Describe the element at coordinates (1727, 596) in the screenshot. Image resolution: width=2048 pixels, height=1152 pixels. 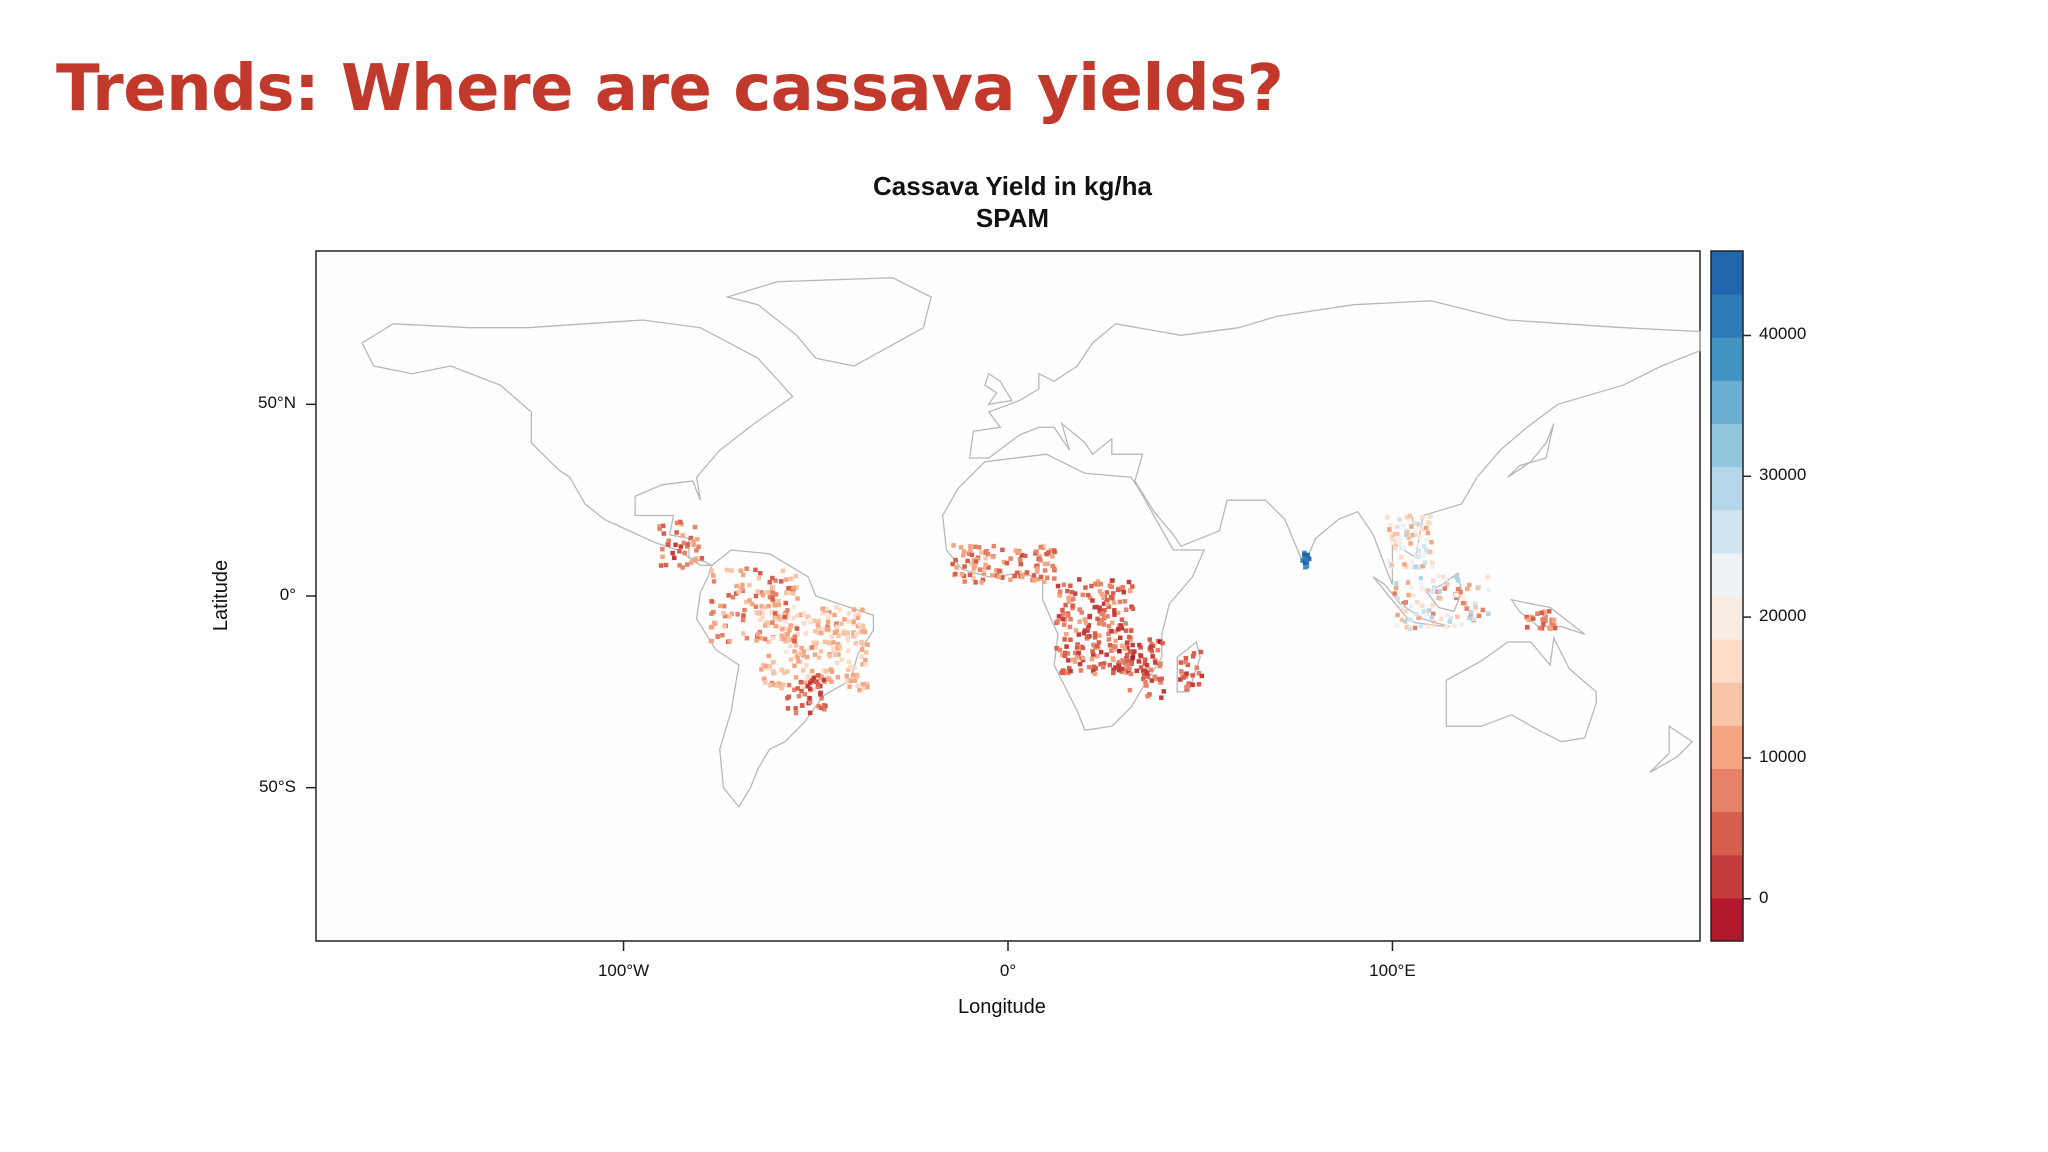
I see `colorbar-frame` at that location.